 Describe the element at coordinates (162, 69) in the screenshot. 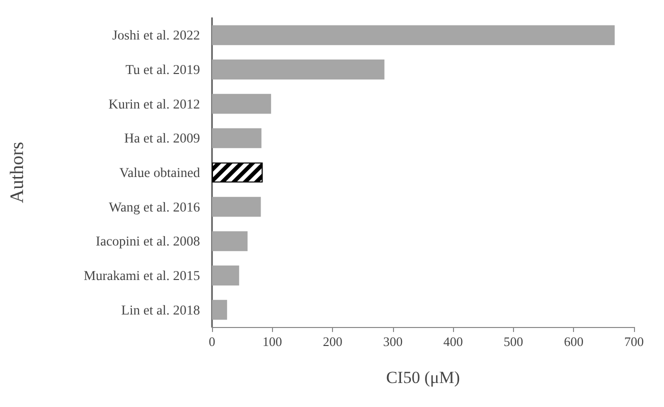

I see `y-tick-label: Tu et al. 2019` at that location.